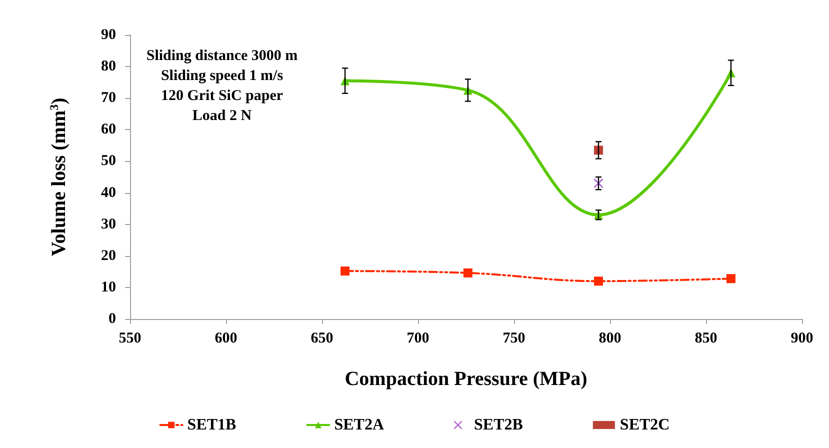 This screenshot has height=448, width=829. What do you see at coordinates (212, 425) in the screenshot?
I see `legend-label: SET1B` at bounding box center [212, 425].